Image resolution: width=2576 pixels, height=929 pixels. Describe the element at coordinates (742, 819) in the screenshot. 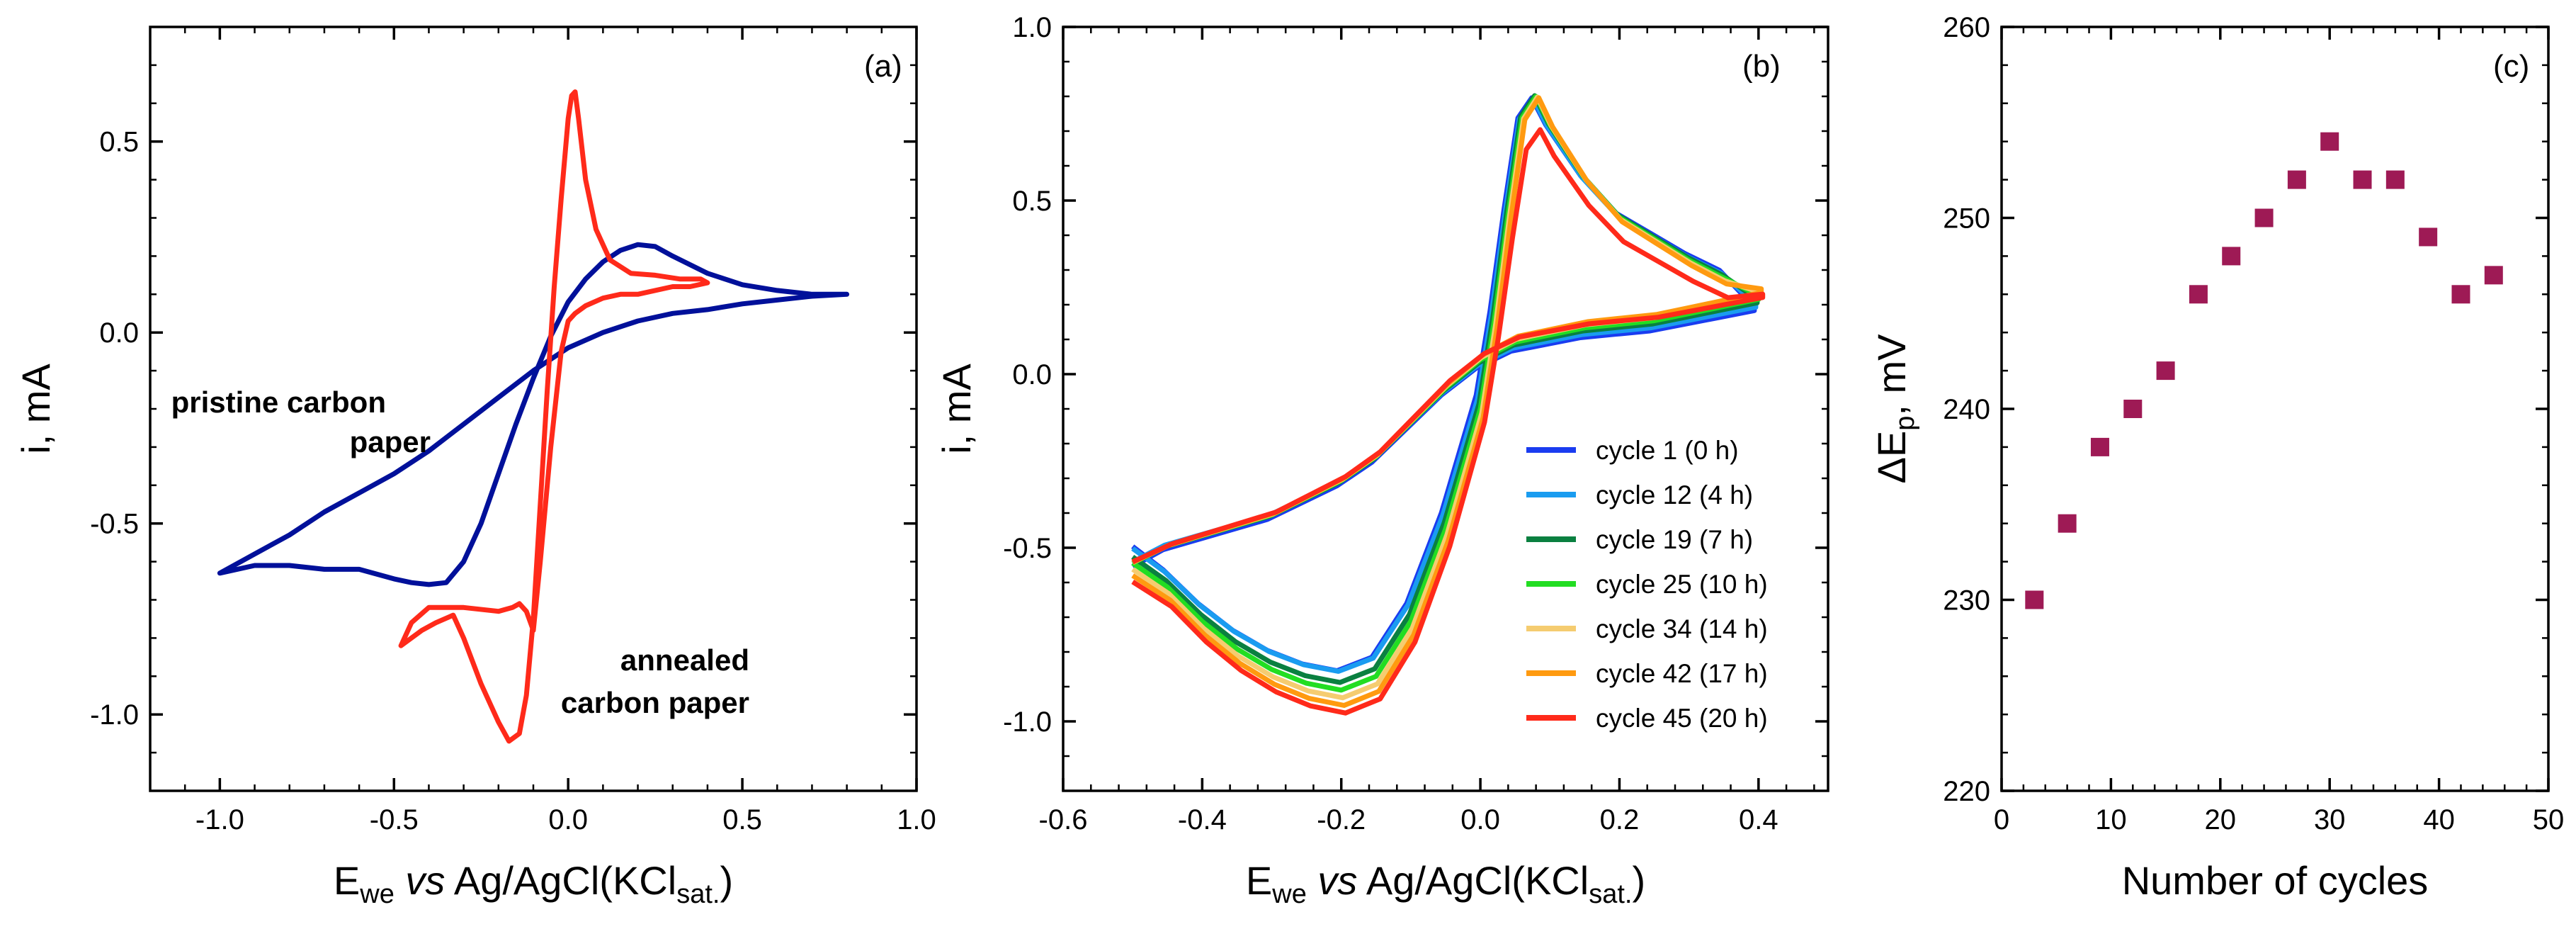

I see `x-tick-label: 0.5` at that location.